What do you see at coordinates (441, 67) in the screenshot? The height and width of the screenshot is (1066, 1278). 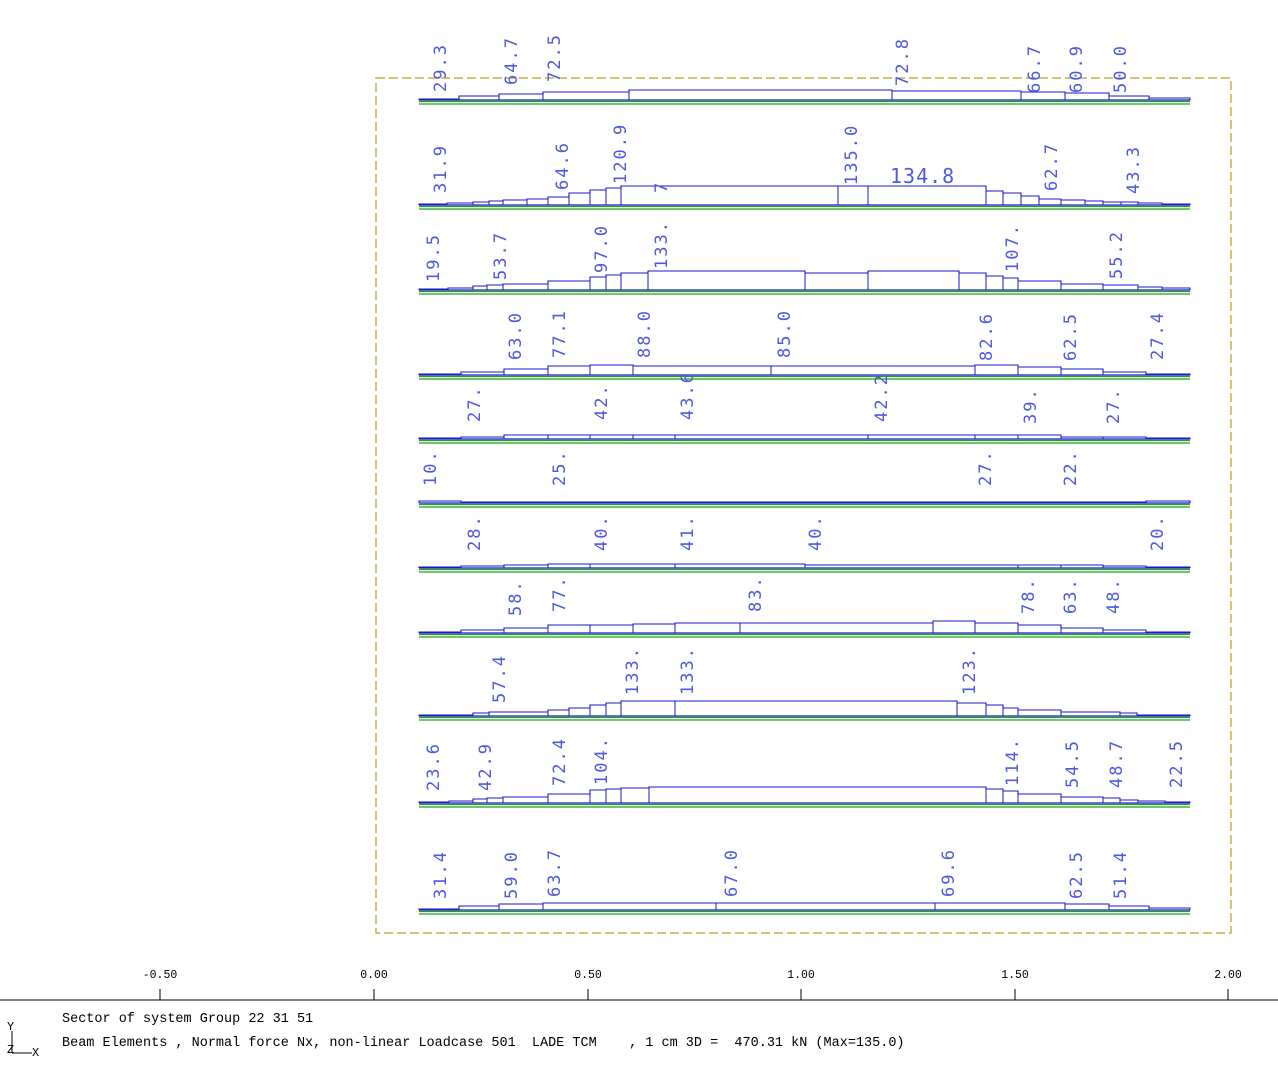 I see `force-value-label: 29.3` at bounding box center [441, 67].